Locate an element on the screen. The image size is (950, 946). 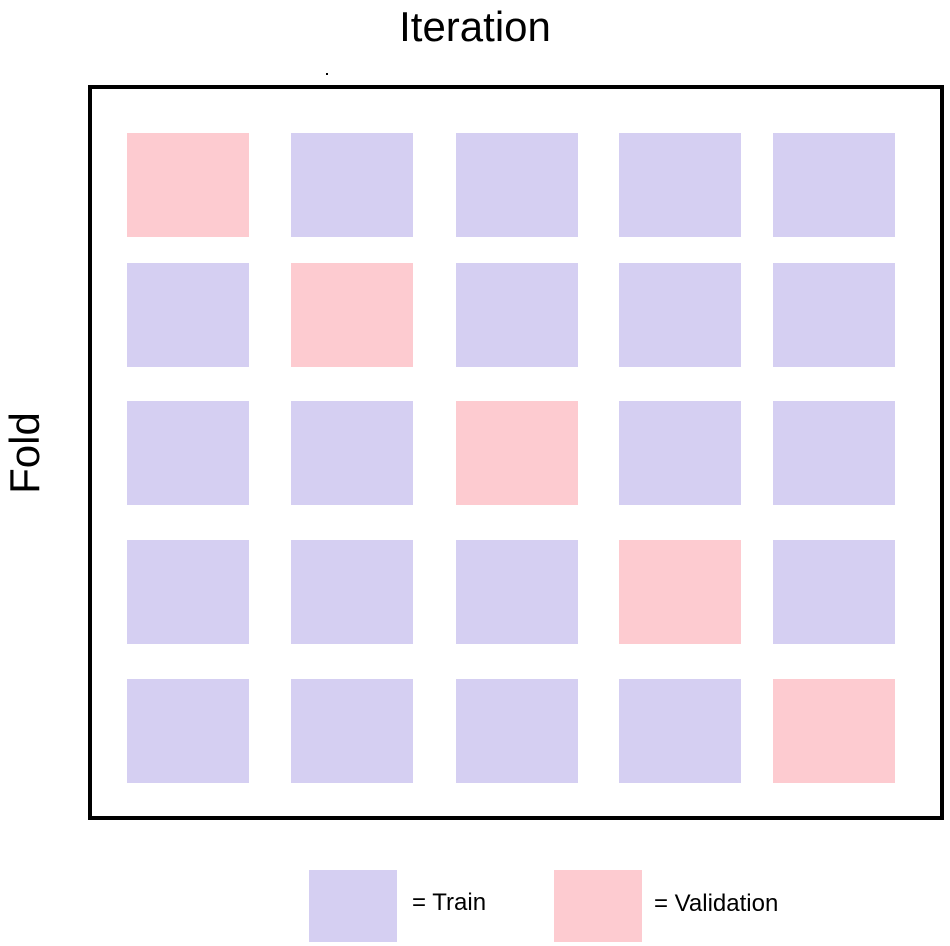
iteration-title: Iteration is located at coordinates (475, 26).